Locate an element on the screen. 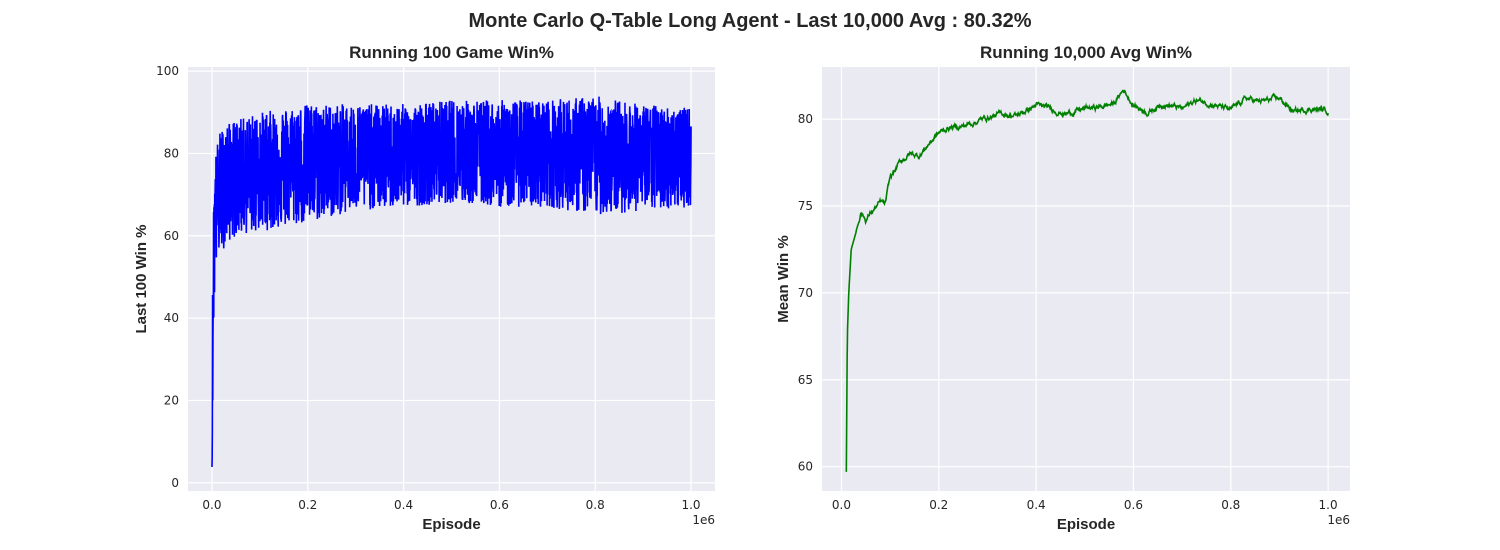 This screenshot has height=550, width=1500. y-tick-label: 65 is located at coordinates (805, 380).